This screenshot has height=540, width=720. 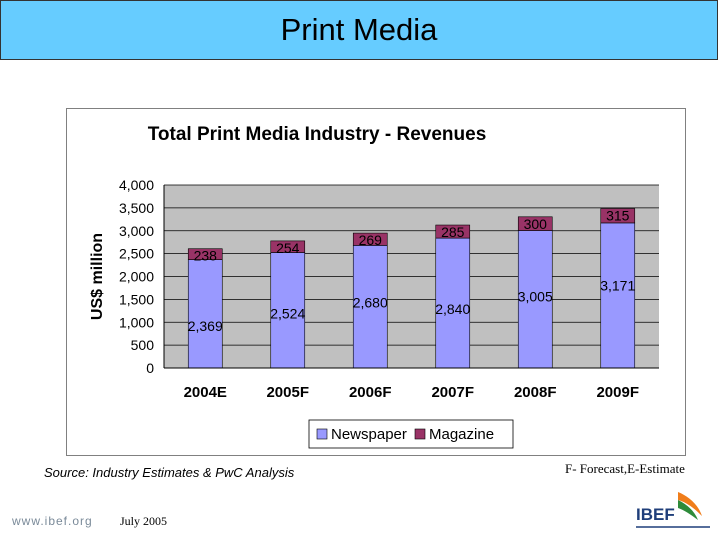 I want to click on x-tick-label: 2008F, so click(x=535, y=392).